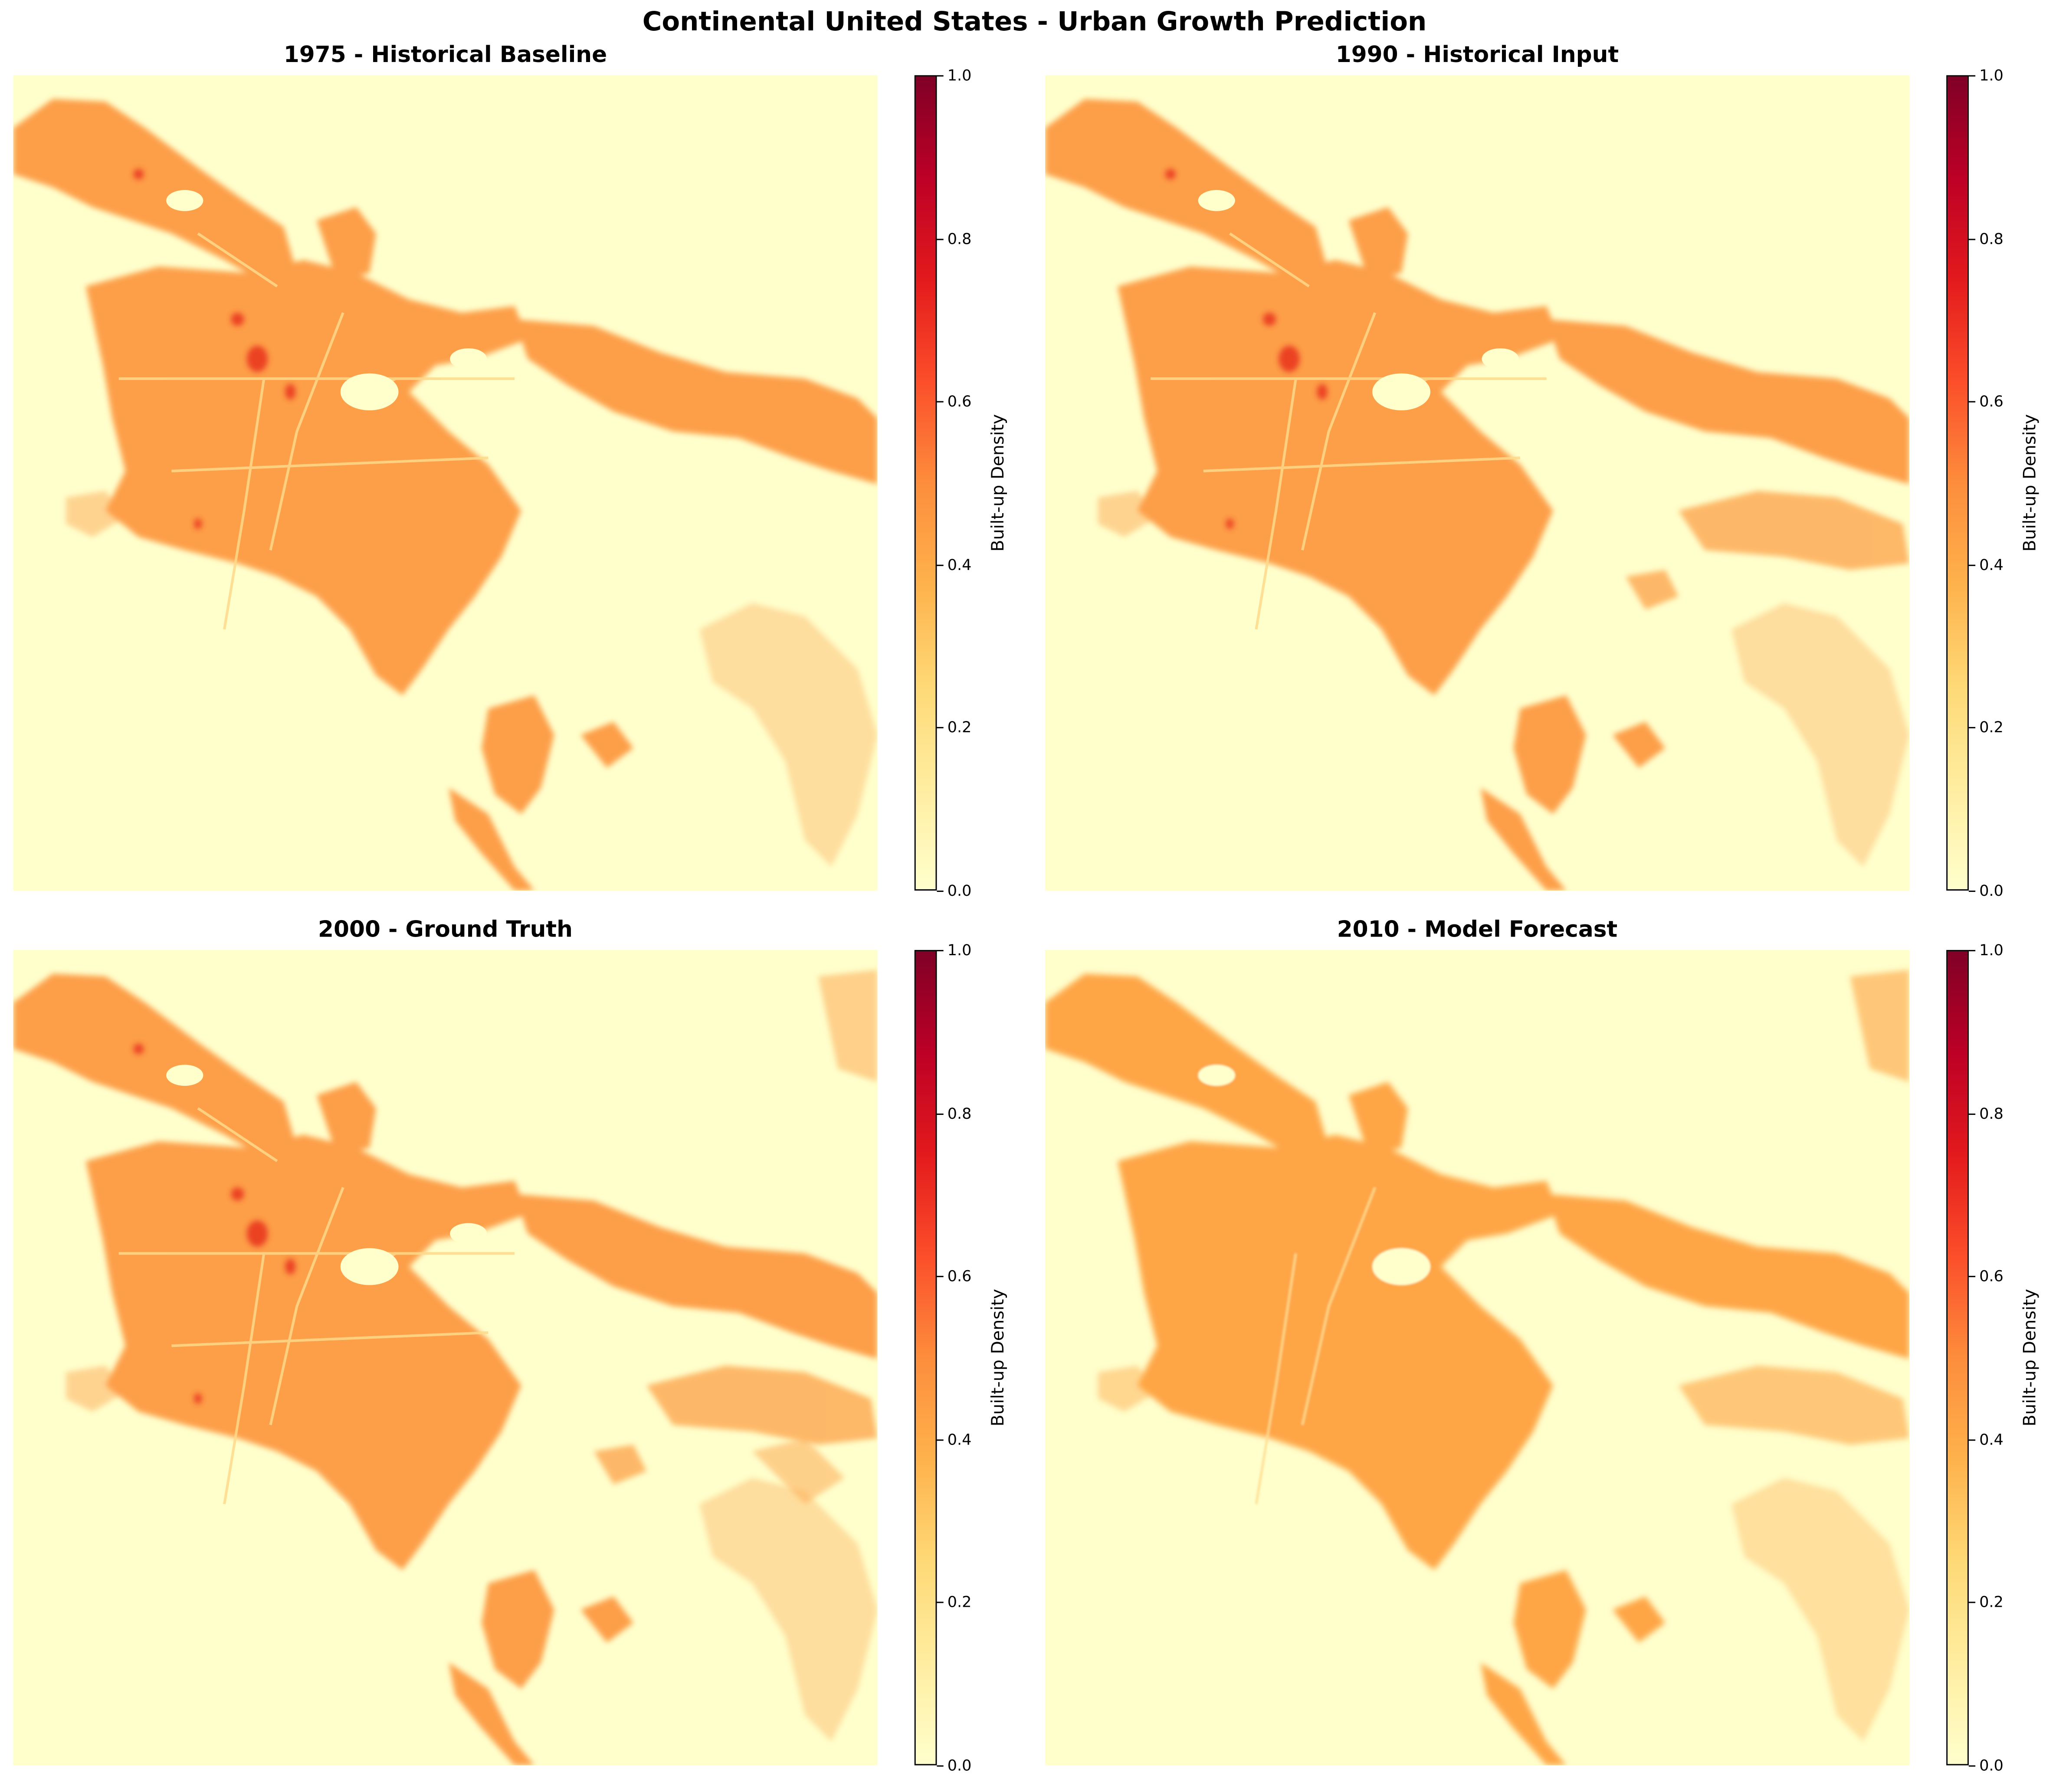 This screenshot has height=1792, width=2069. What do you see at coordinates (446, 930) in the screenshot?
I see `panel-title: 2000 - Ground Truth` at bounding box center [446, 930].